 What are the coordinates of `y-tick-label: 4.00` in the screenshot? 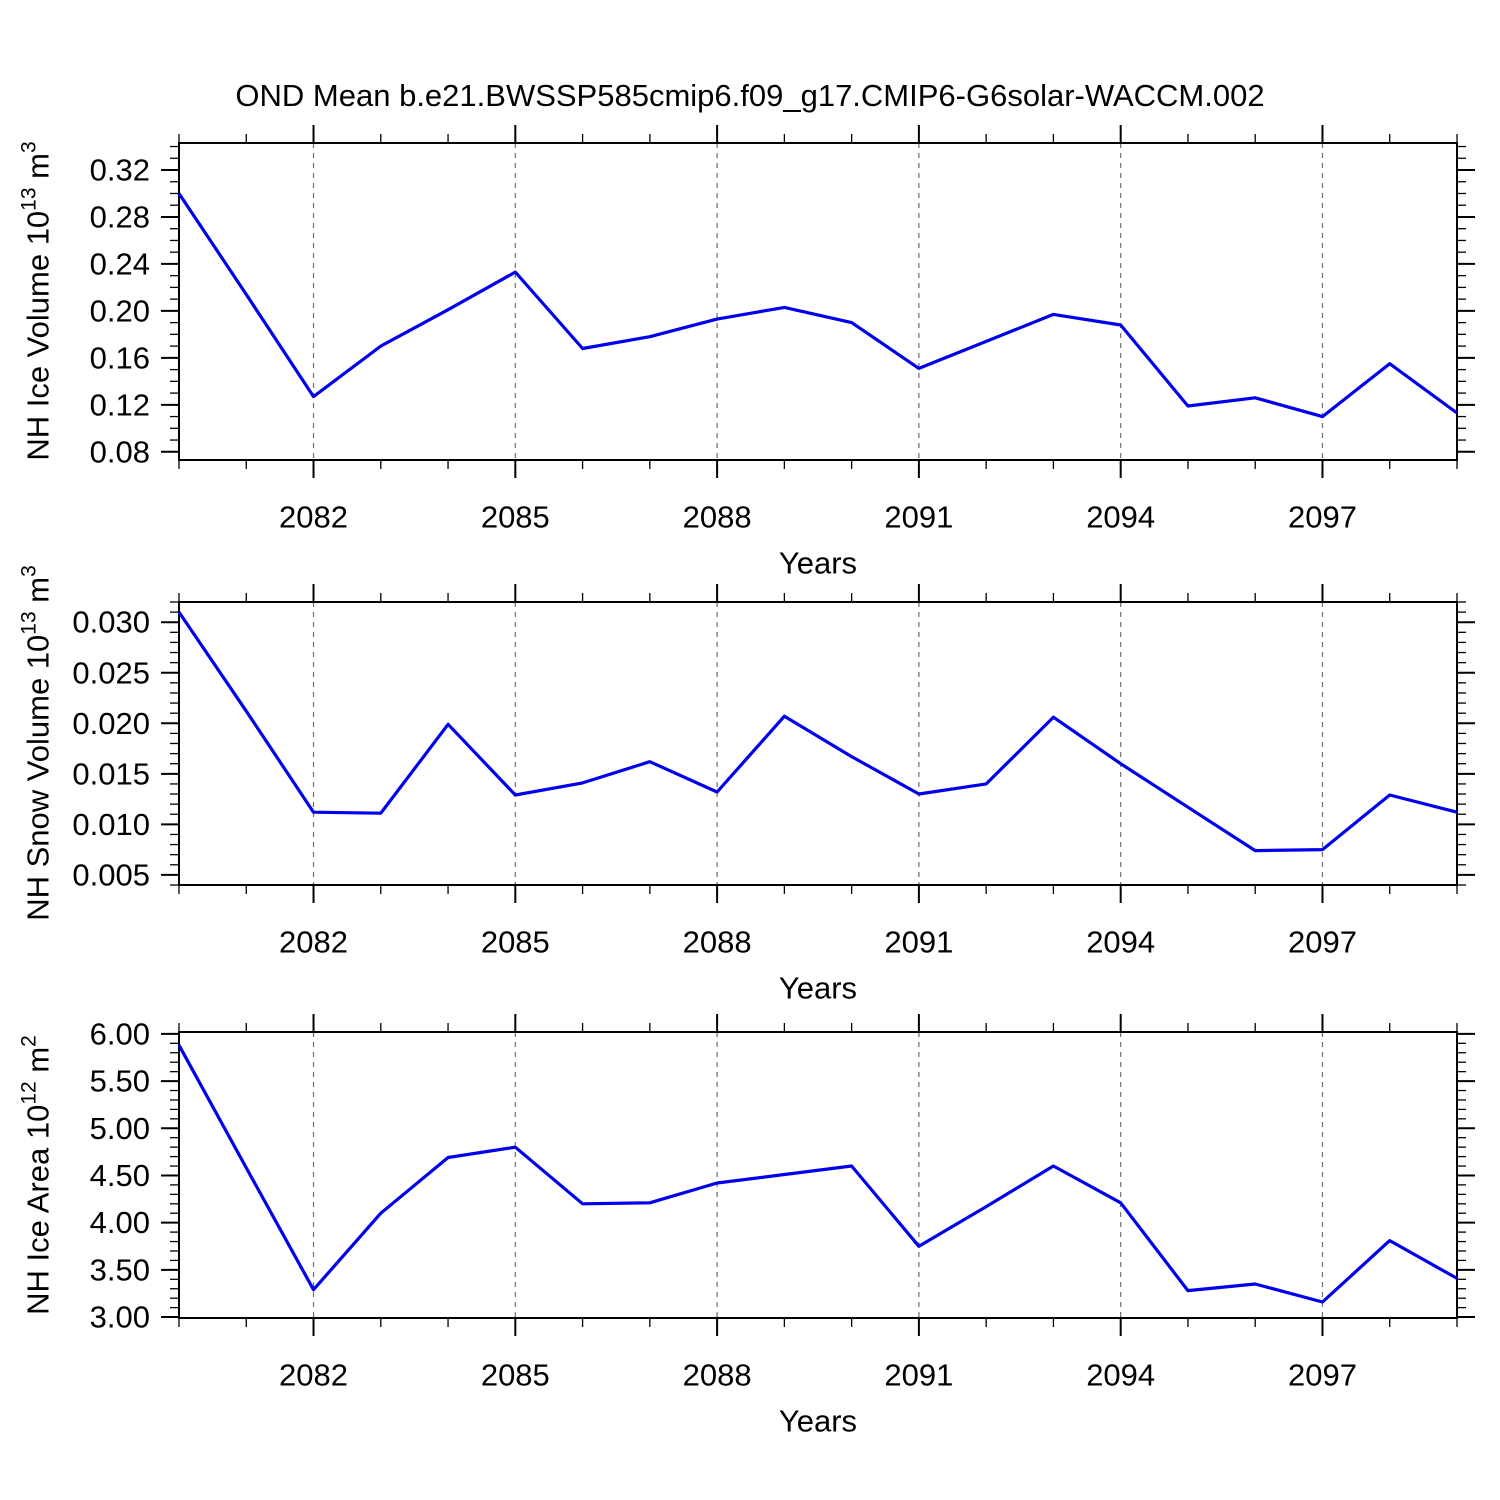 It's located at (120, 1222).